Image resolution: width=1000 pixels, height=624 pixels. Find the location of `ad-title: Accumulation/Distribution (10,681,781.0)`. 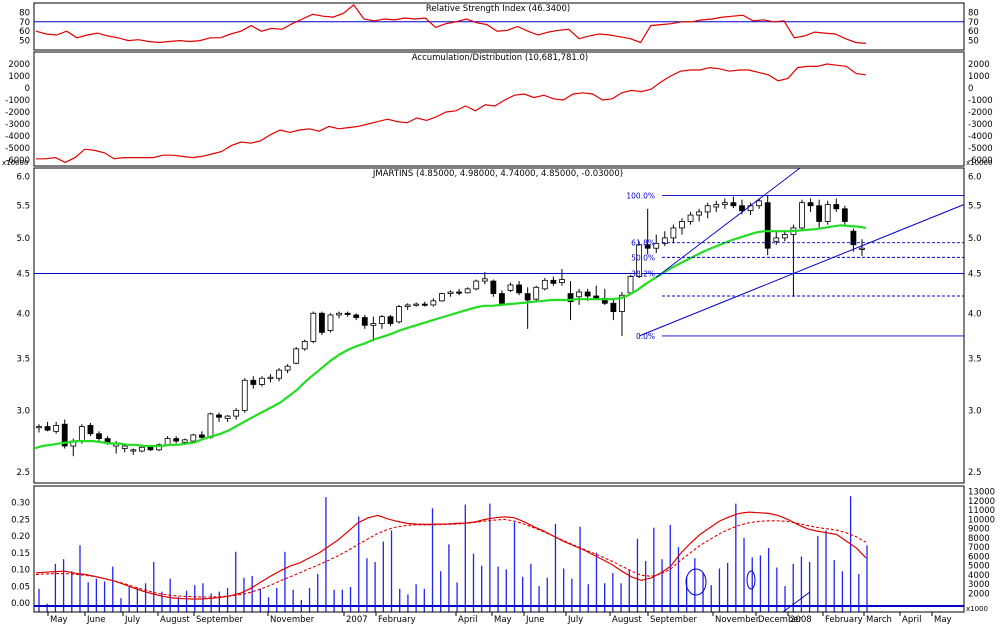

ad-title: Accumulation/Distribution (10,681,781.0) is located at coordinates (500, 58).